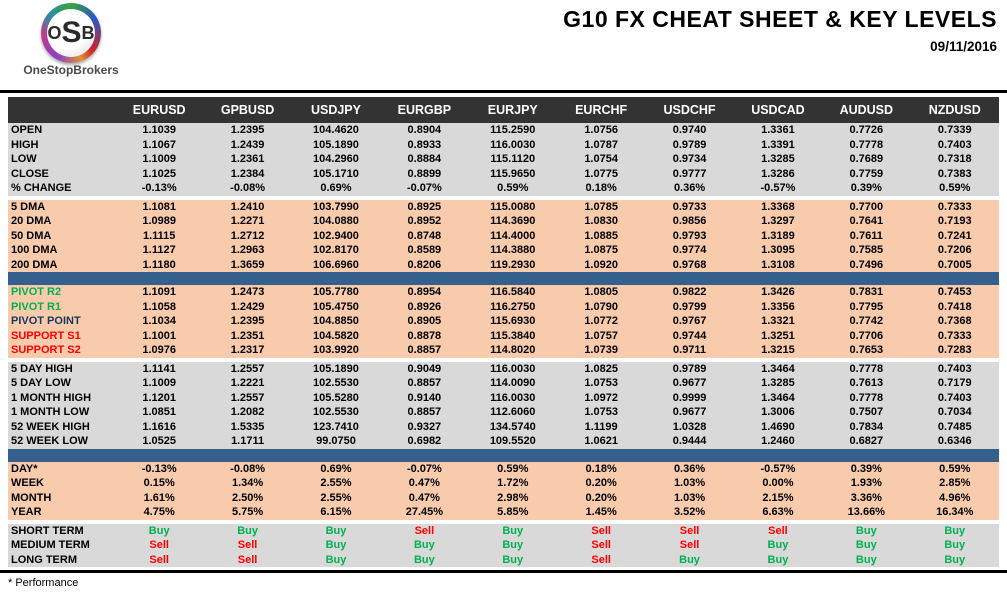  I want to click on value-cell: 1.61%, so click(159, 497).